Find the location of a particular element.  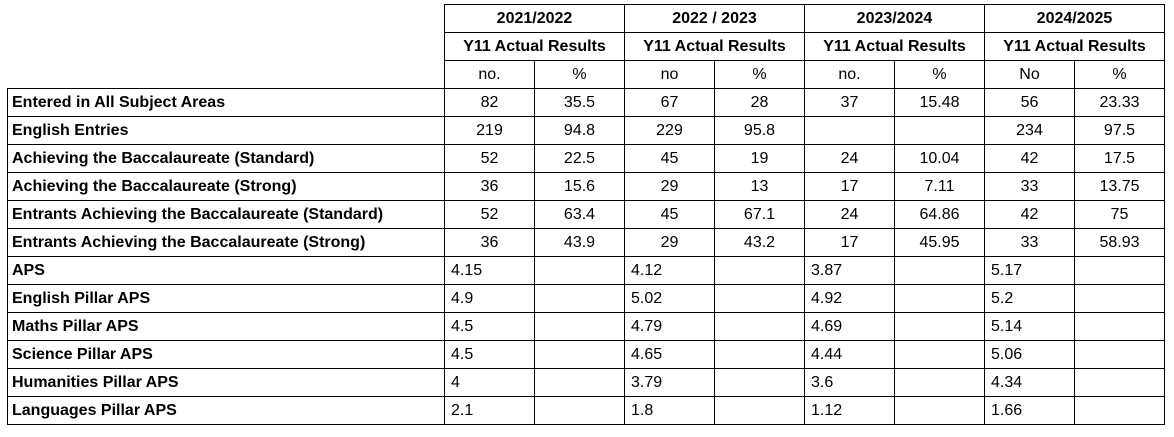

row-label: APS is located at coordinates (226, 270).